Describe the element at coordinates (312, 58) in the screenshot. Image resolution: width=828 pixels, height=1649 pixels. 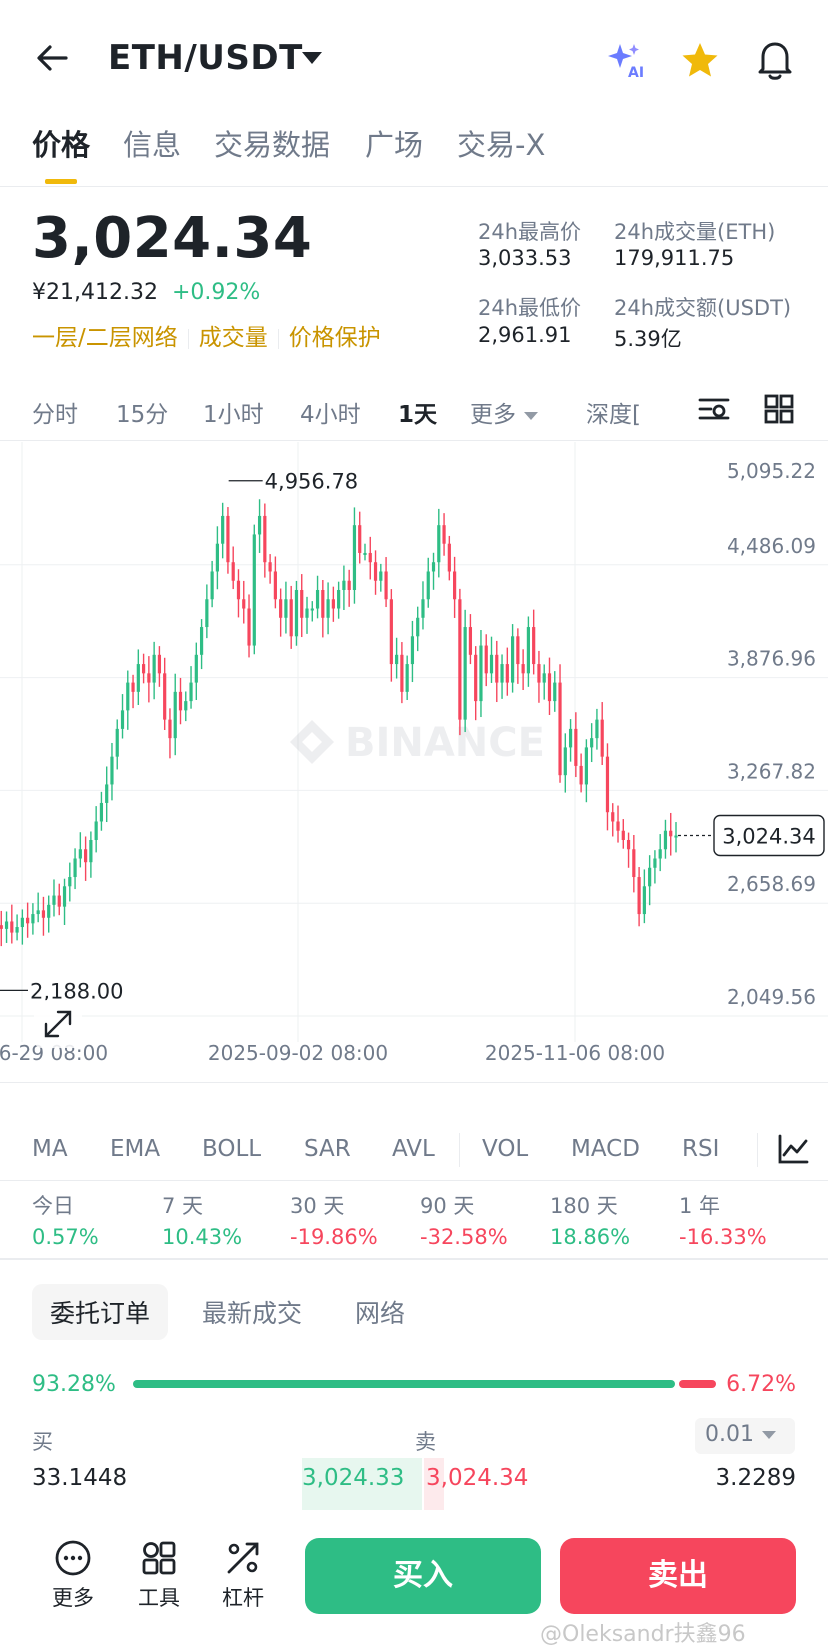
I see `pair-dropdown-icon` at that location.